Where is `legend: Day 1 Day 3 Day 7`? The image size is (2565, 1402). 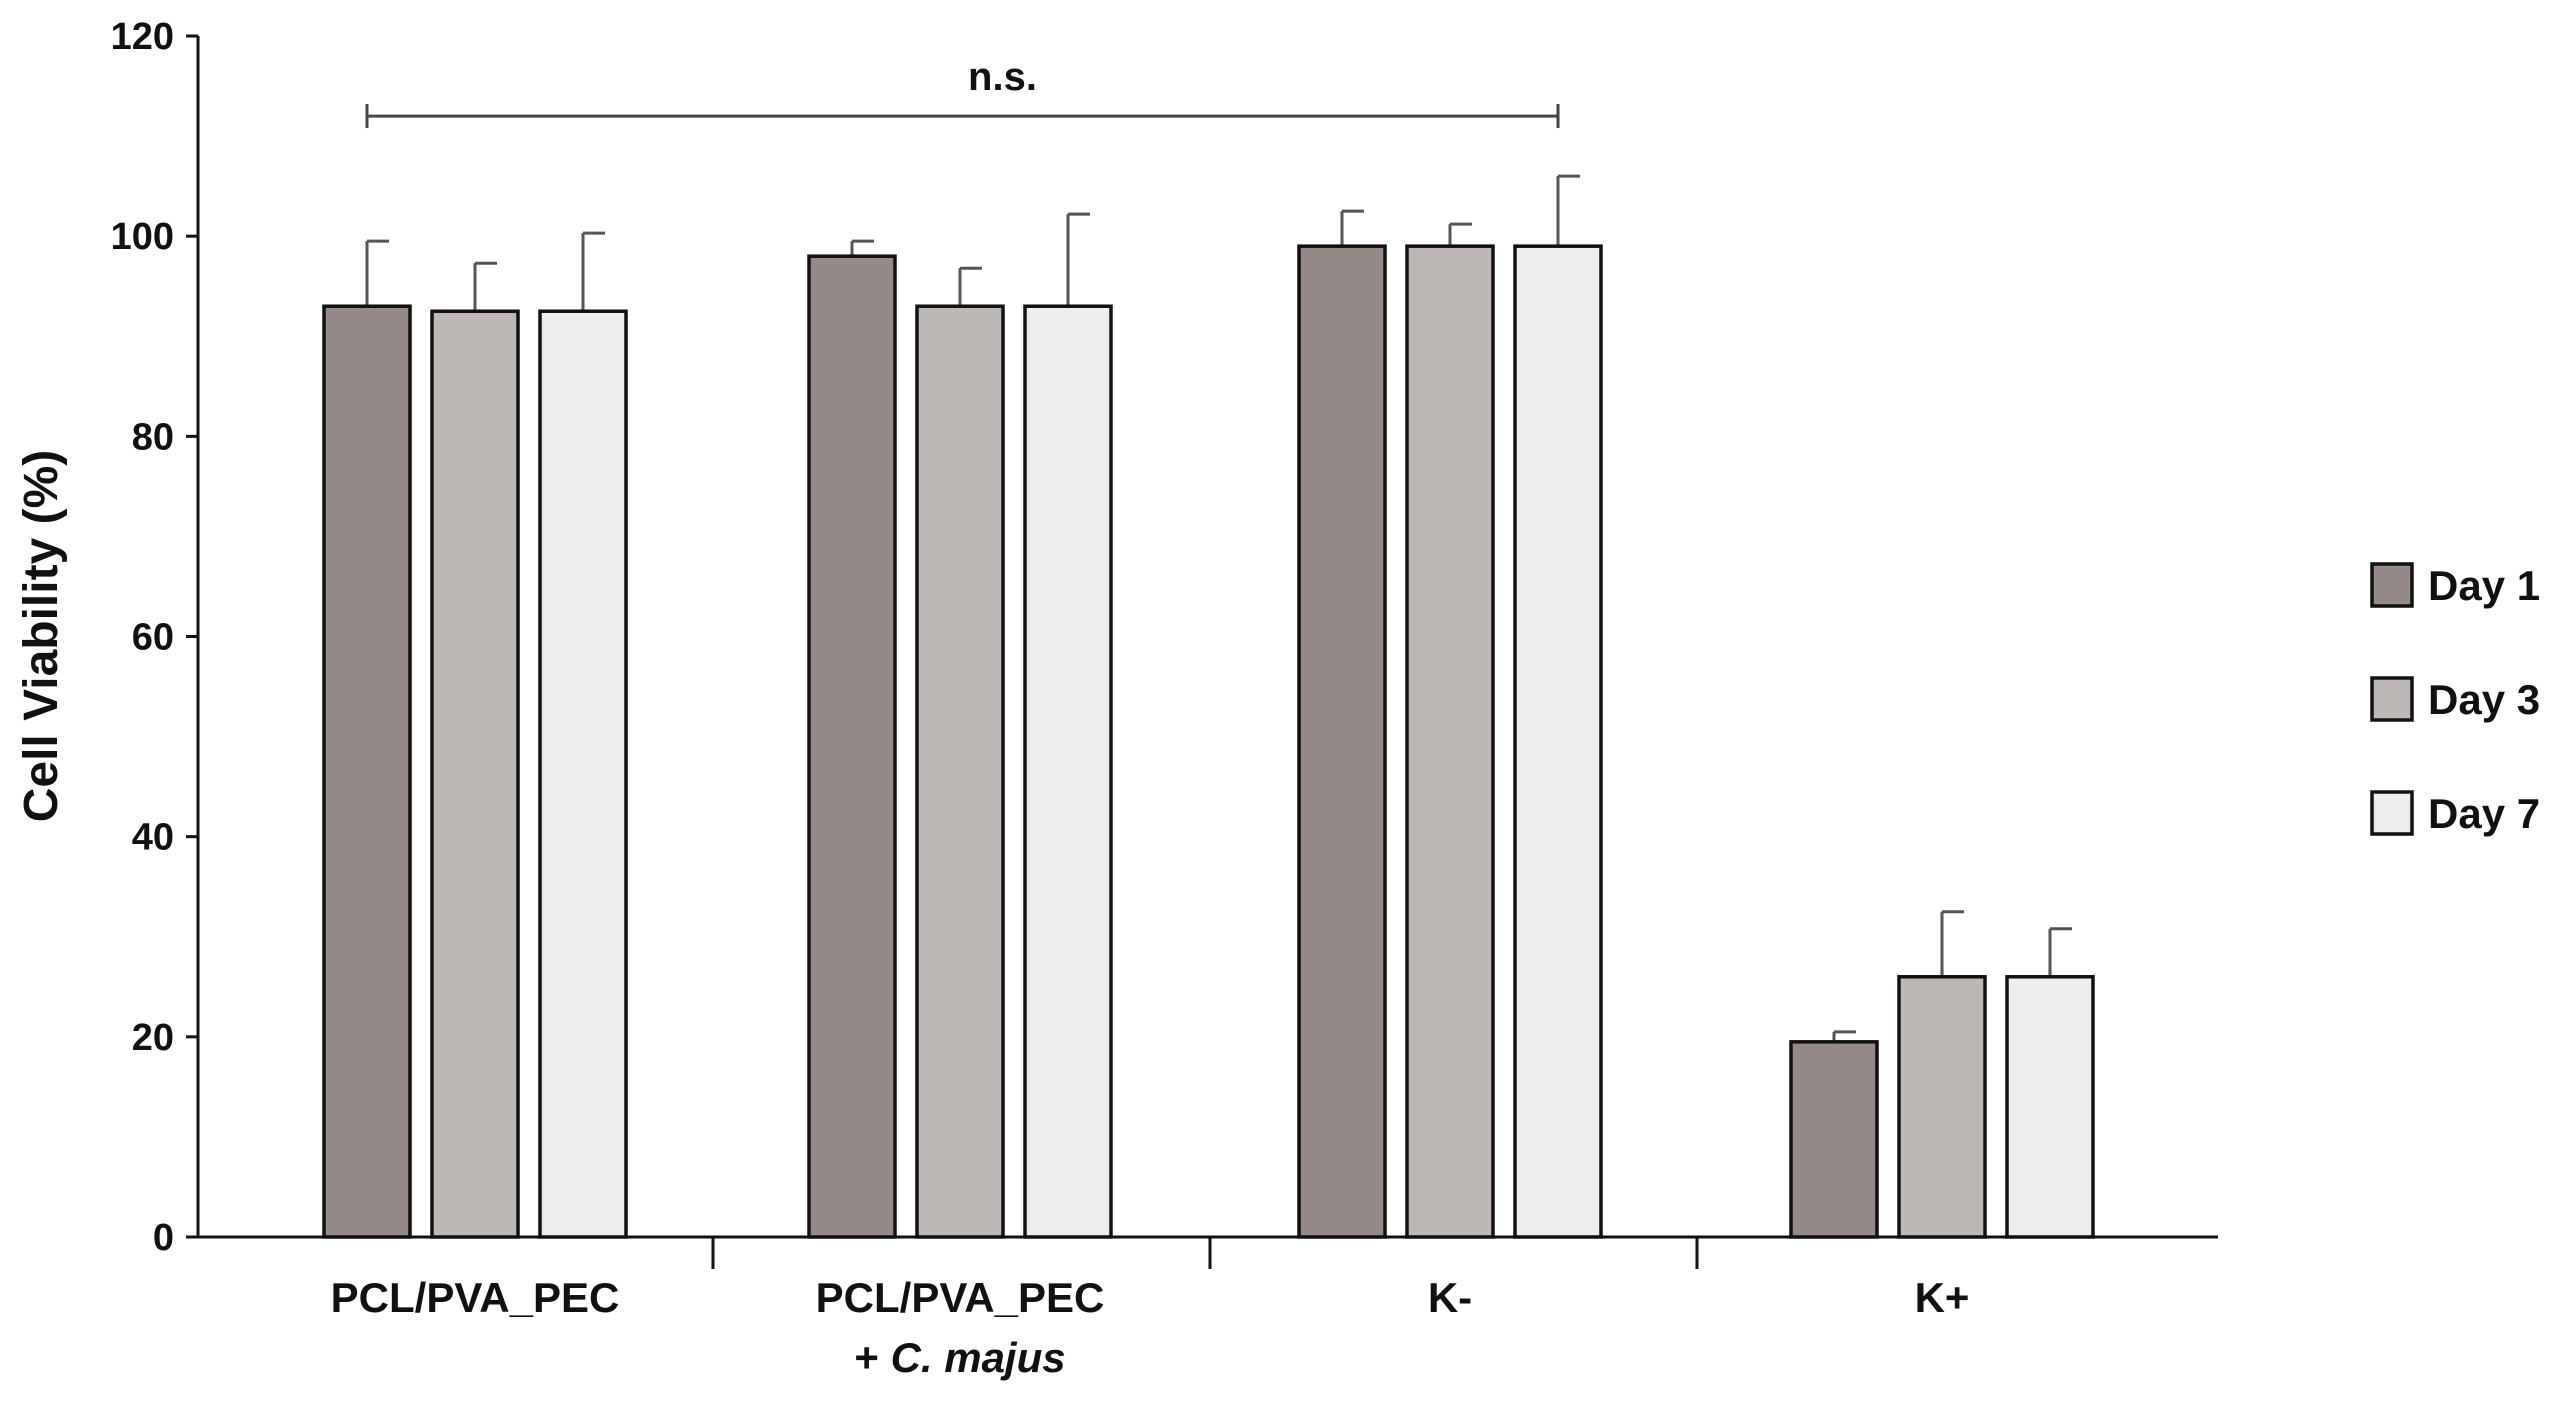
legend: Day 1 Day 3 Day 7 is located at coordinates (2455, 699).